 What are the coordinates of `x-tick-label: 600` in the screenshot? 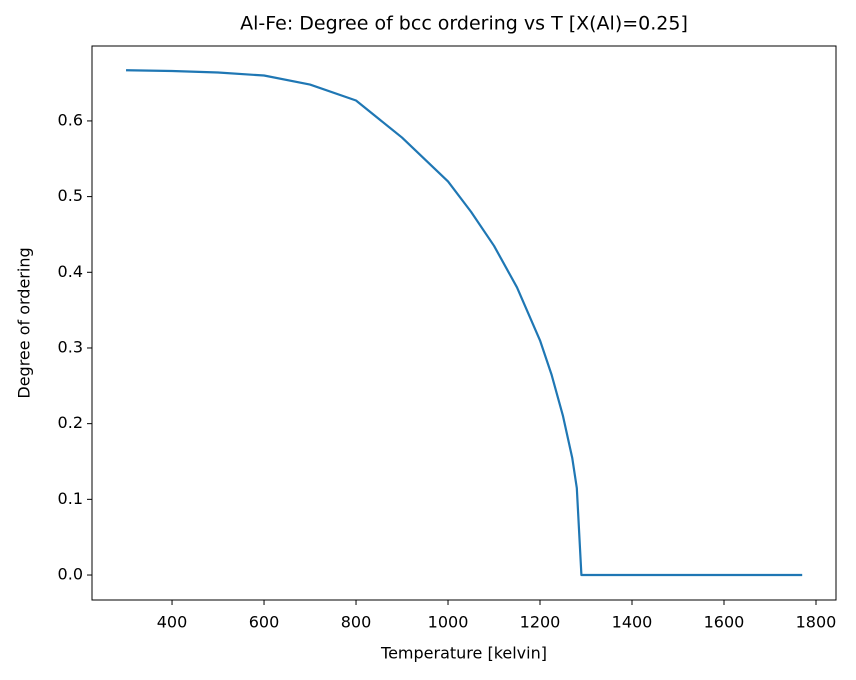 It's located at (264, 622).